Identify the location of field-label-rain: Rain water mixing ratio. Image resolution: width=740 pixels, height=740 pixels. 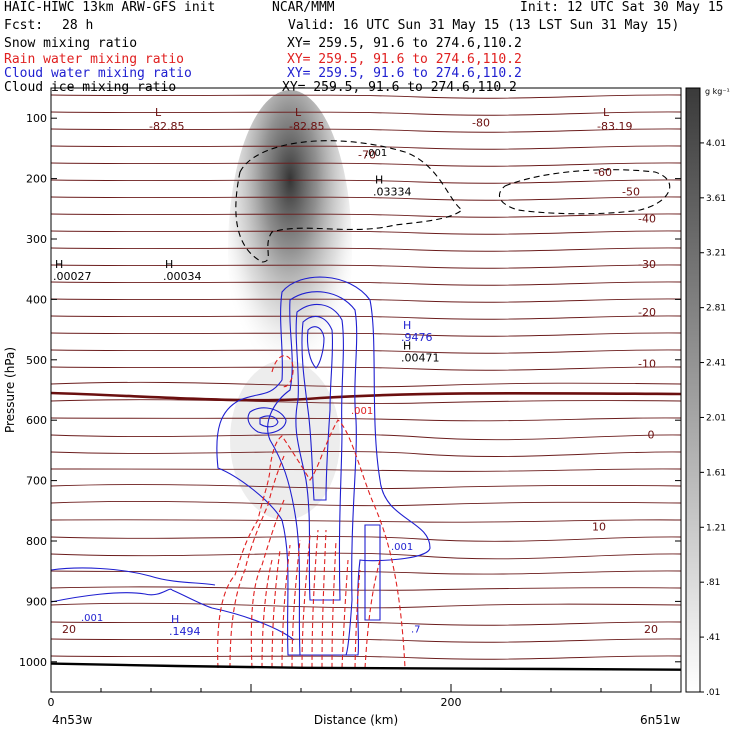
(94, 59).